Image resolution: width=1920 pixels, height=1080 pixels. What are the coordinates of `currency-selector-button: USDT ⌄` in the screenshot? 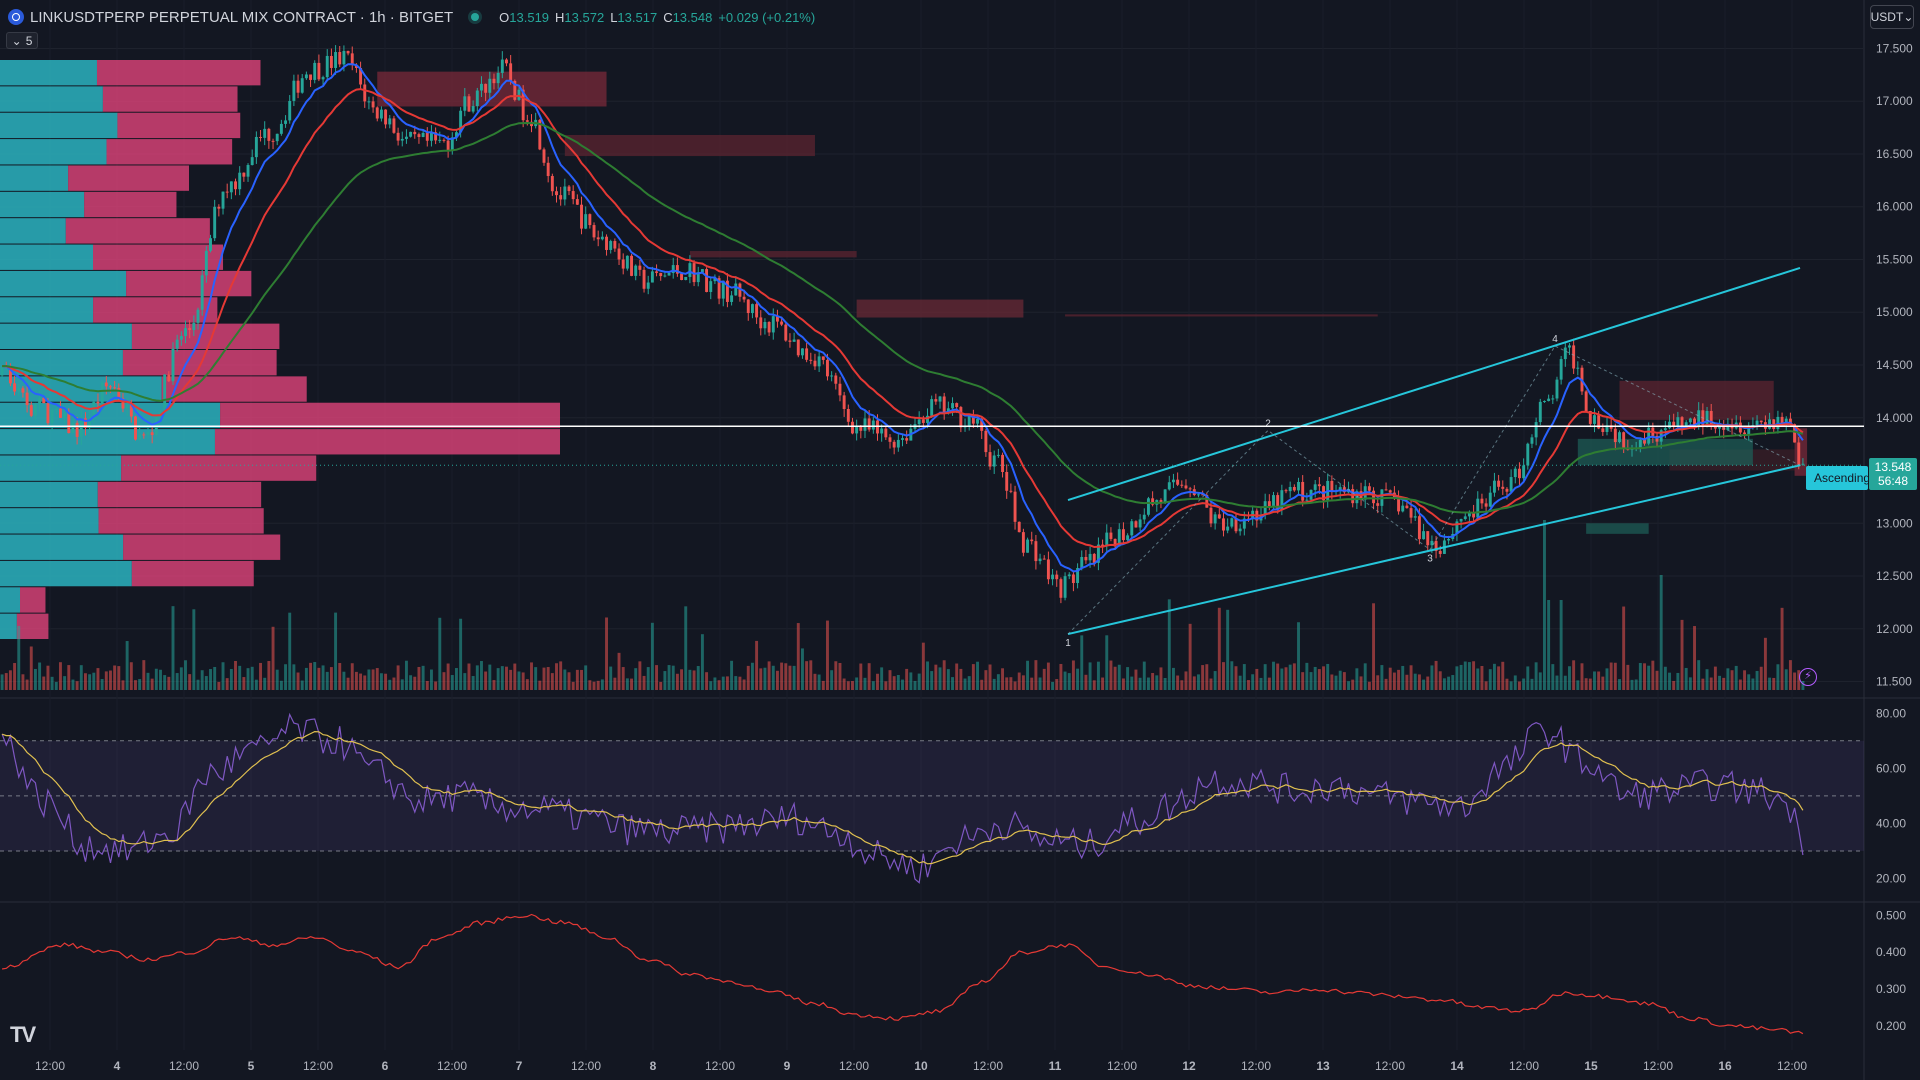 It's located at (1892, 17).